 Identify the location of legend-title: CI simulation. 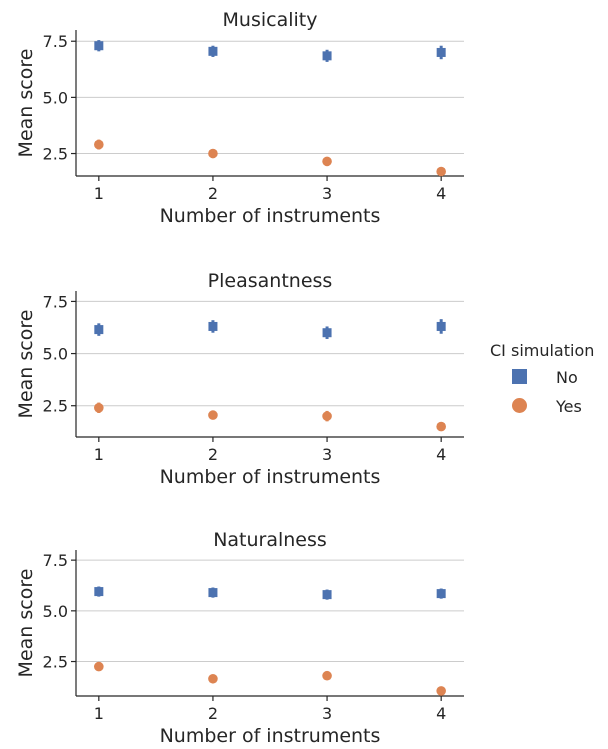
(542, 350).